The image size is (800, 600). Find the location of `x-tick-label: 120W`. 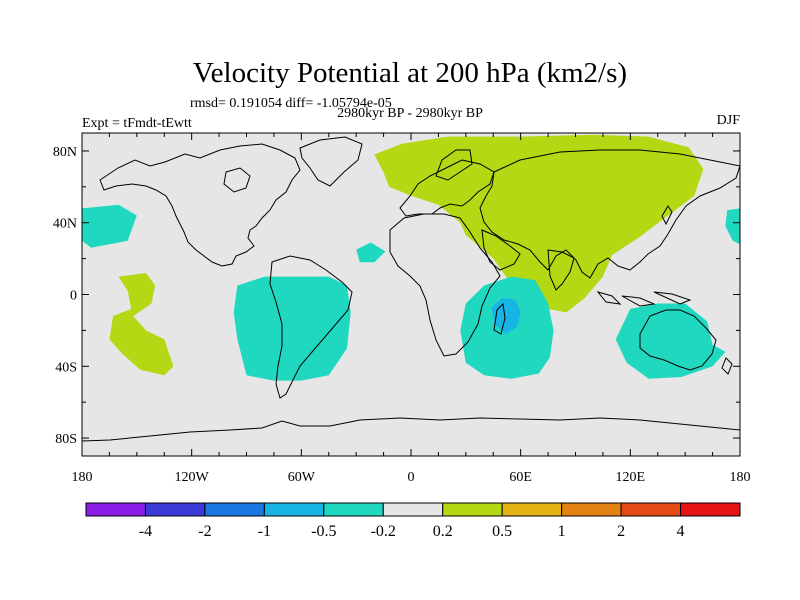

x-tick-label: 120W is located at coordinates (192, 477).